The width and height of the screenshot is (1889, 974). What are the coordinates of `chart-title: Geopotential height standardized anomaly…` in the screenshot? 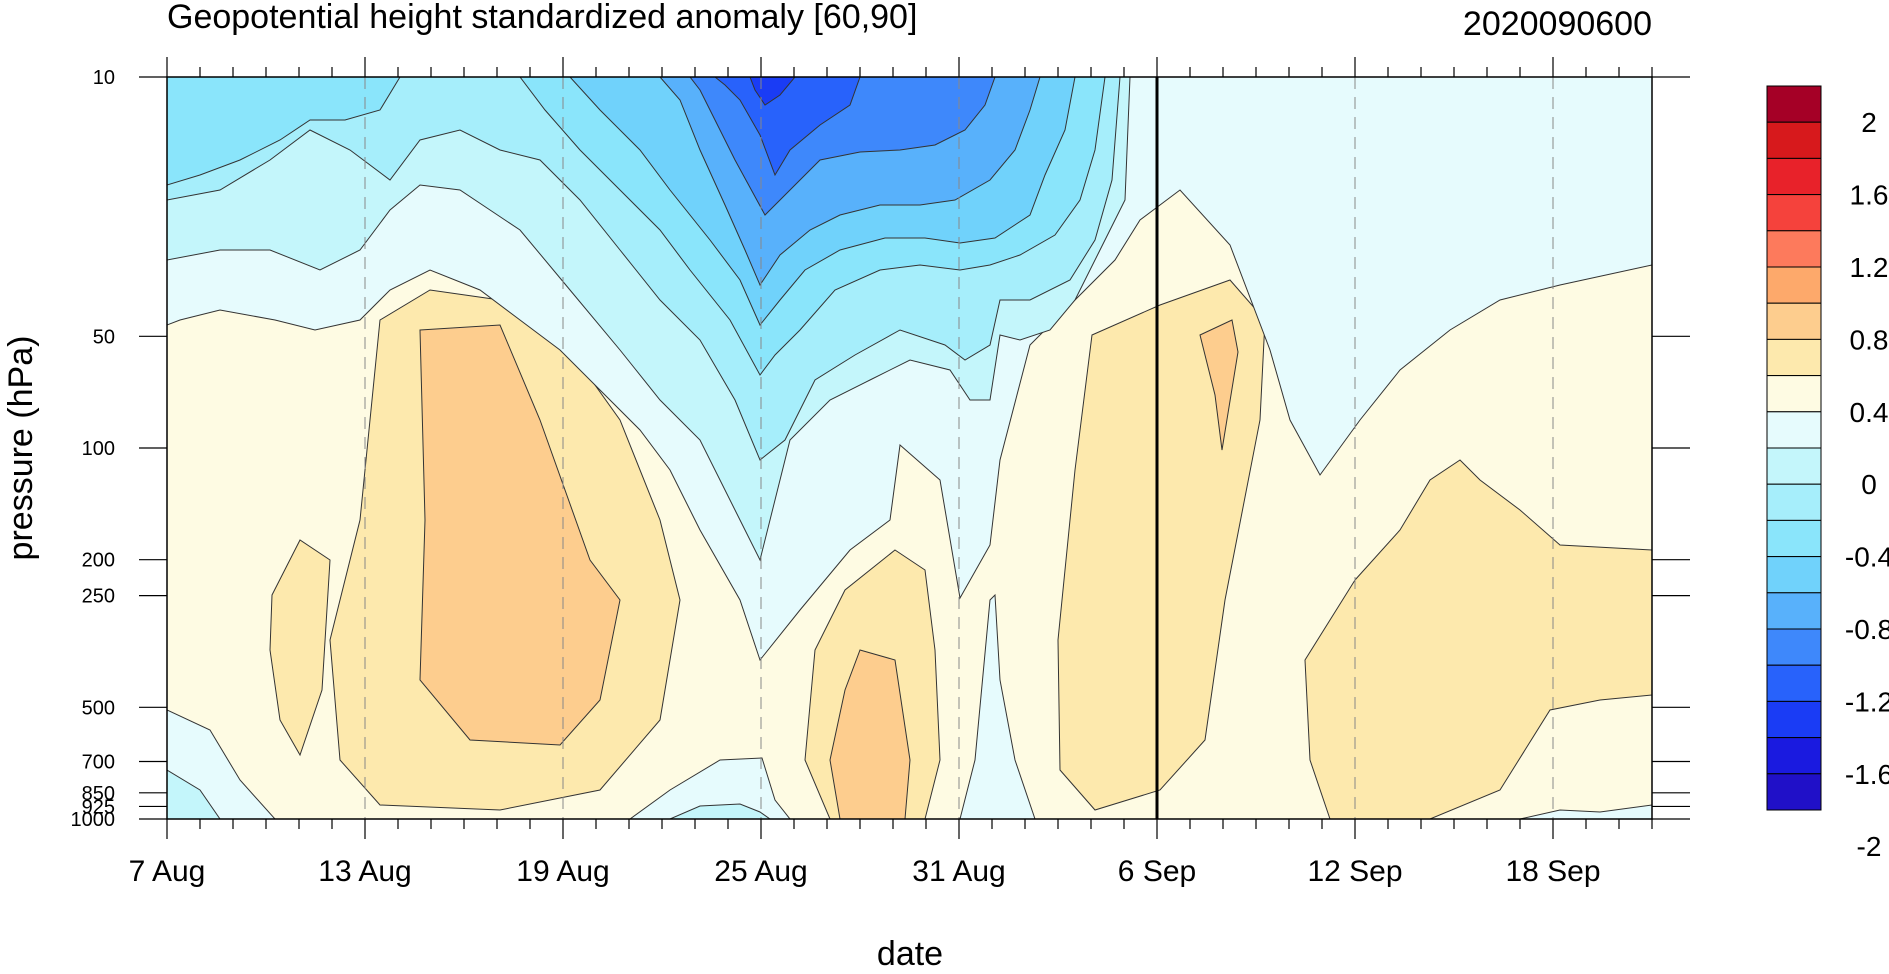 It's located at (542, 18).